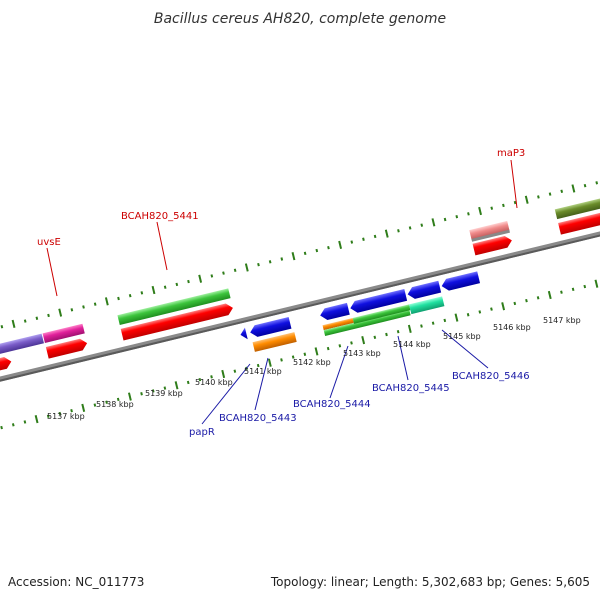  What do you see at coordinates (514, 184) in the screenshot?
I see `leader-map3` at bounding box center [514, 184].